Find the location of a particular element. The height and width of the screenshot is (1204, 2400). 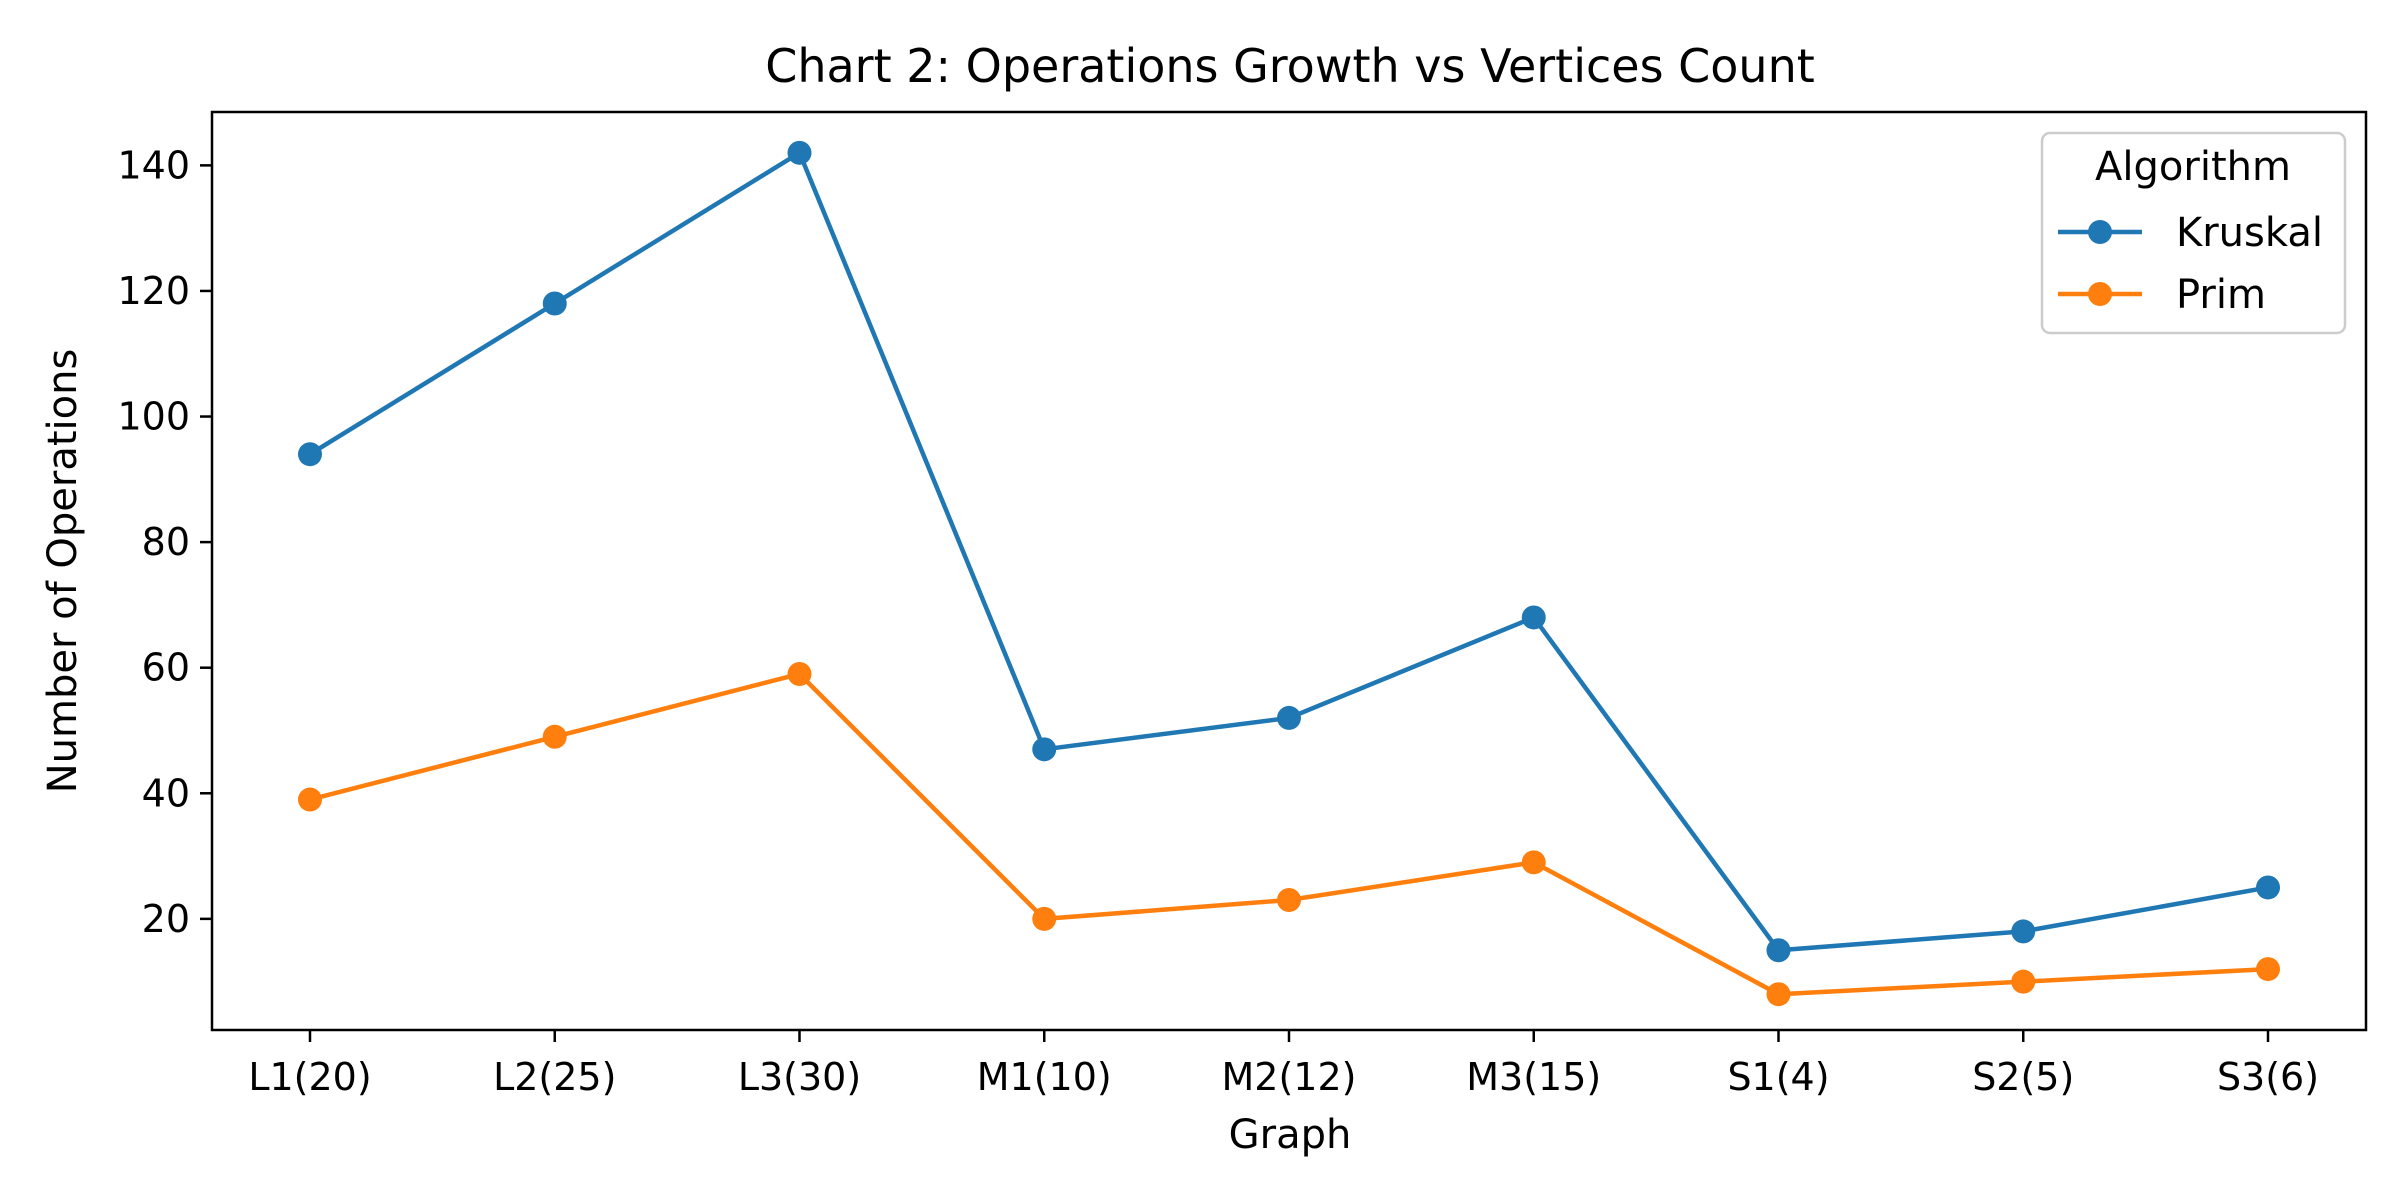

x-tick-label: M1(10) is located at coordinates (1044, 1077).